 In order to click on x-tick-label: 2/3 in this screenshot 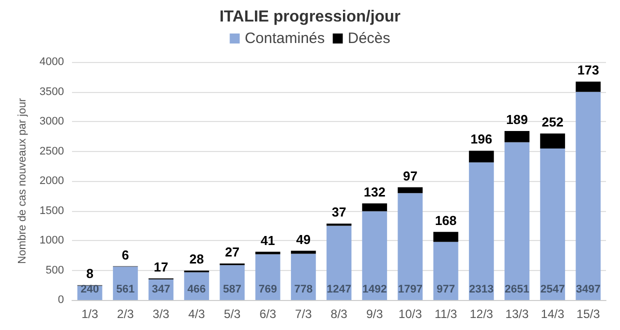, I will do `click(125, 314)`.